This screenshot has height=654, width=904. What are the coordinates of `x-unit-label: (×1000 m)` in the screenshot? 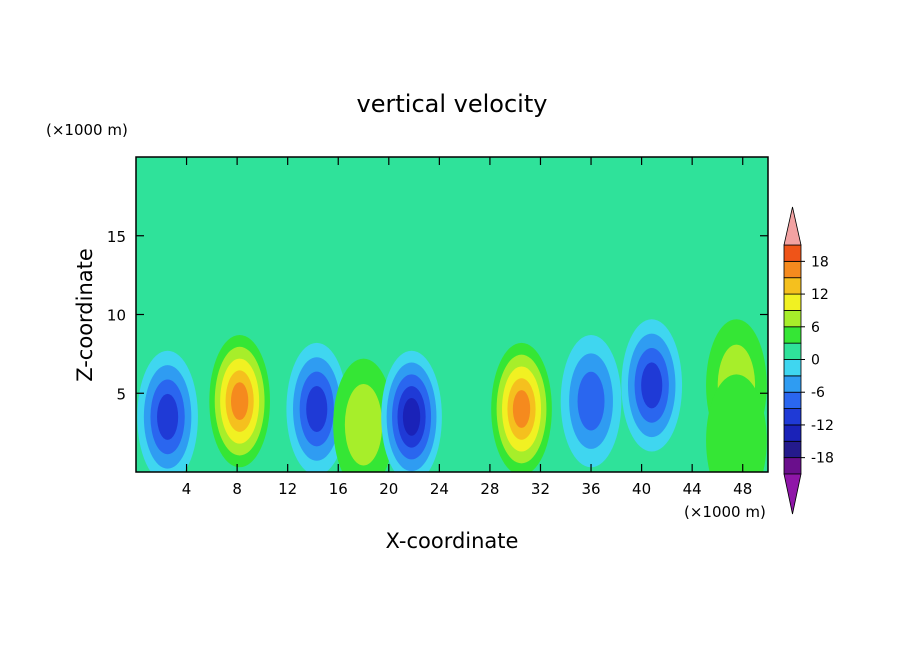 It's located at (725, 512).